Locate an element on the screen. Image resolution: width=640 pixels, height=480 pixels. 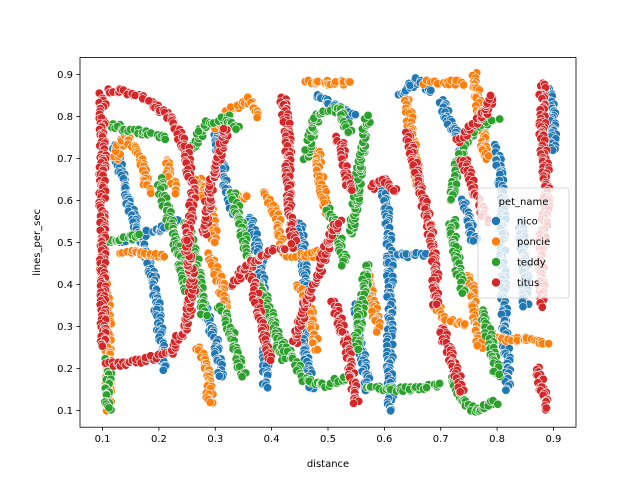
legend-label-nico: nico is located at coordinates (527, 222).